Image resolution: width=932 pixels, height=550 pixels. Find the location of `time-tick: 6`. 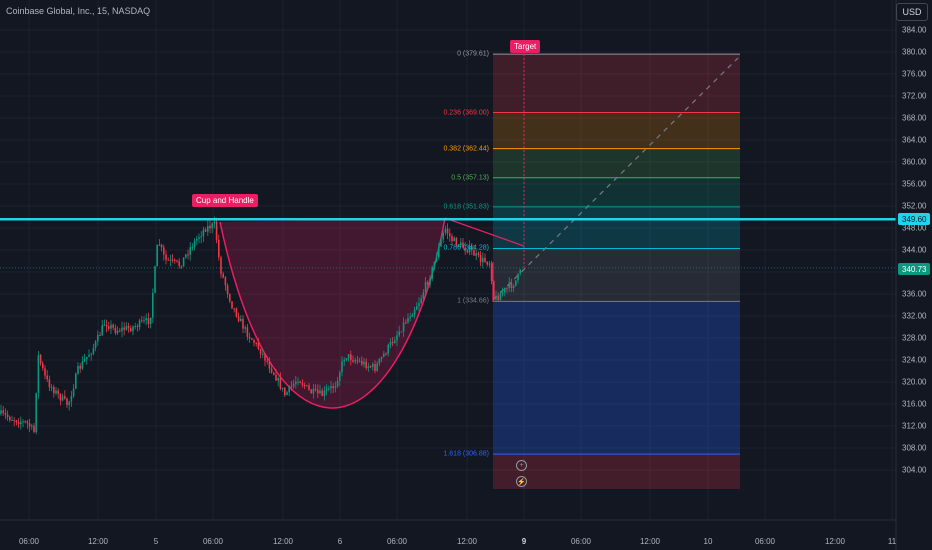

time-tick: 6 is located at coordinates (340, 541).